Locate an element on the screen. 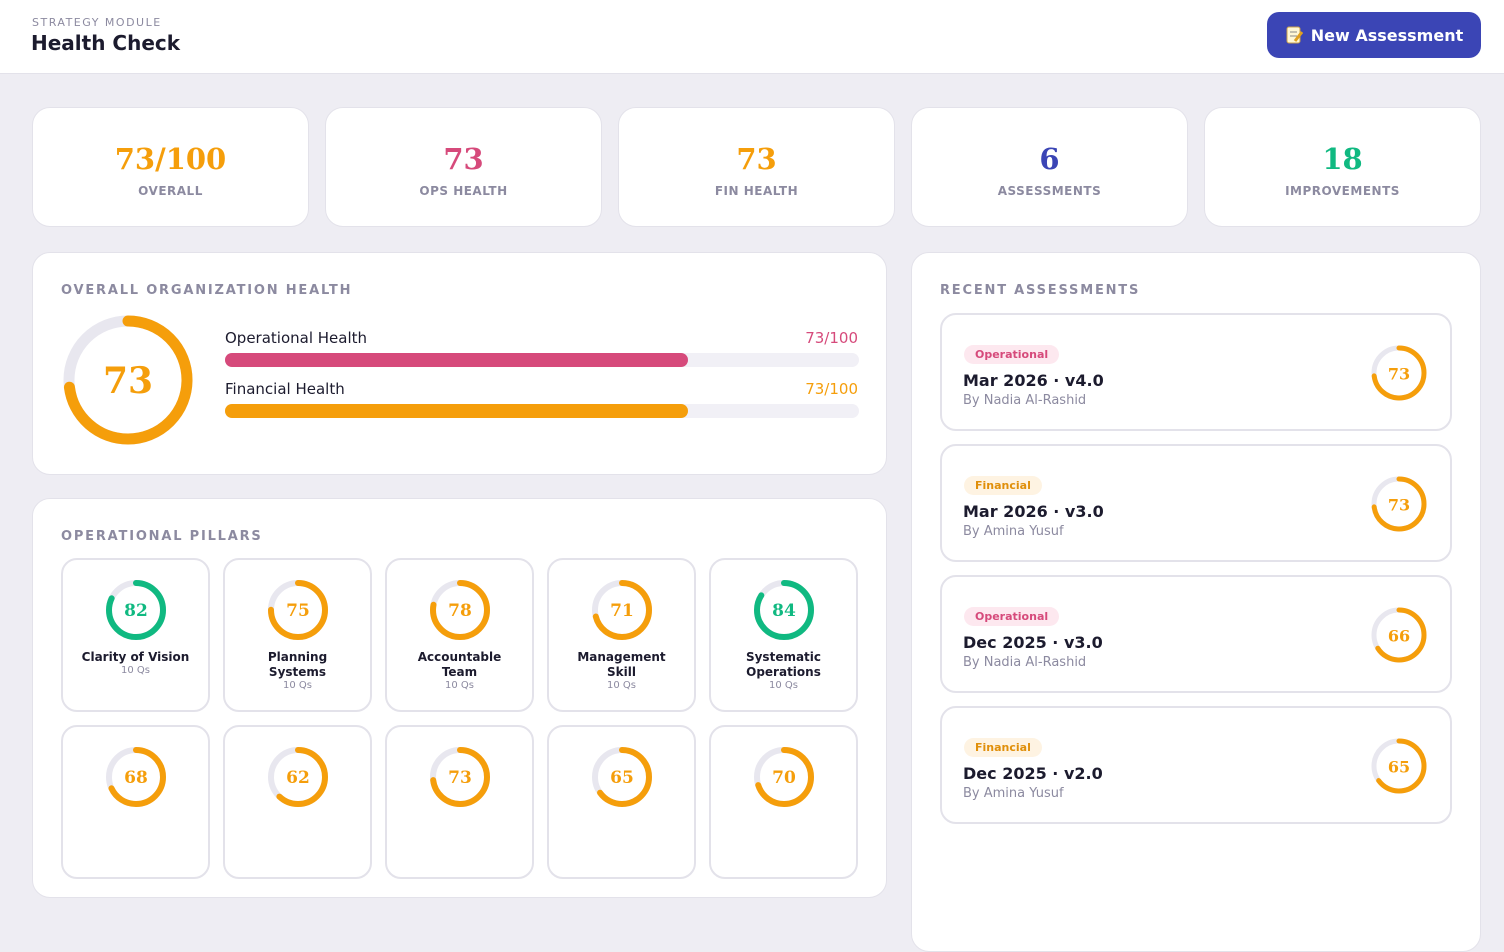 This screenshot has height=952, width=1504. score-ring: 75 is located at coordinates (297, 610).